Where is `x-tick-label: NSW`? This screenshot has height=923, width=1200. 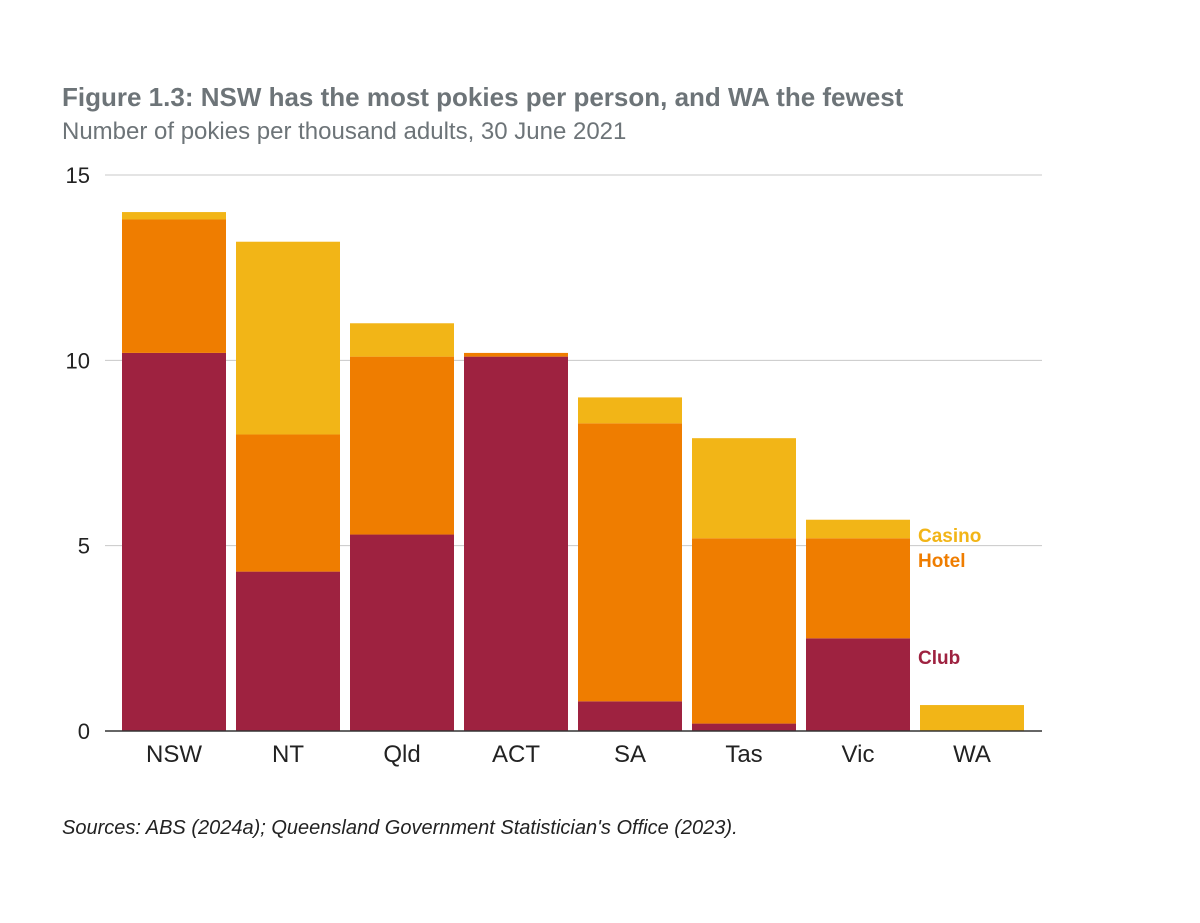
x-tick-label: NSW is located at coordinates (174, 754).